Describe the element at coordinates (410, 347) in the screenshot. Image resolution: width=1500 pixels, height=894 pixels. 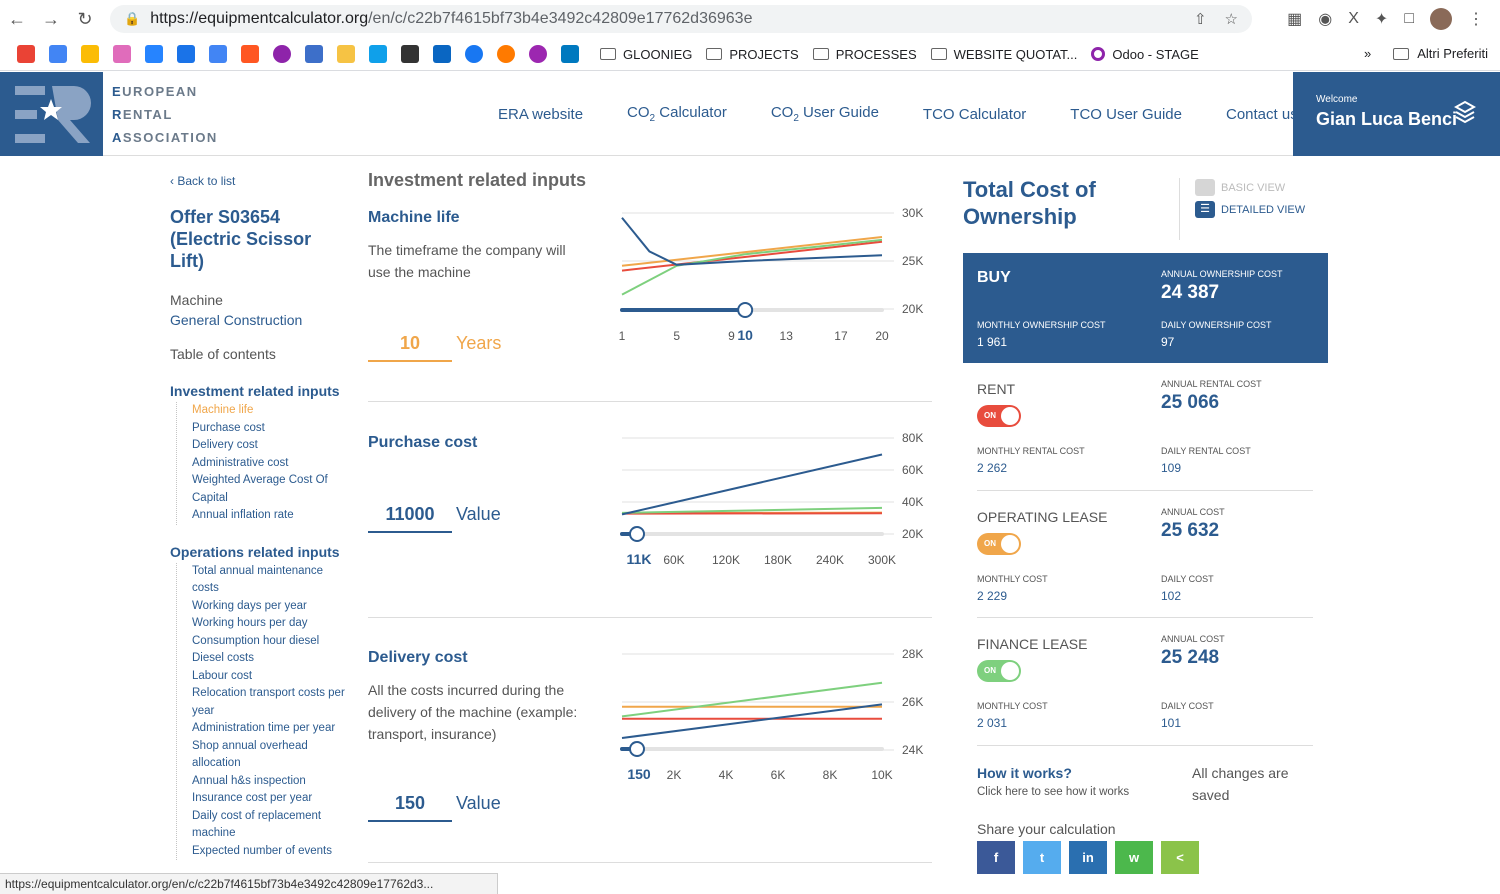
I see `machine-life-input: 10` at that location.